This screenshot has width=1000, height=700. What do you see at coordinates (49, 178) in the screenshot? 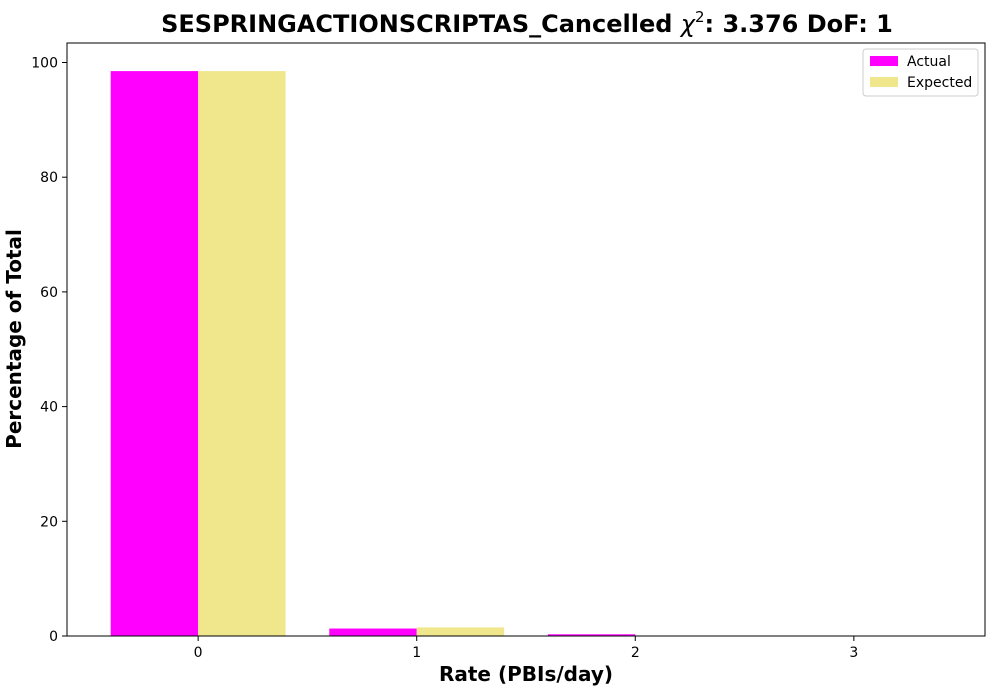
I see `y-tick-label: 80` at bounding box center [49, 178].